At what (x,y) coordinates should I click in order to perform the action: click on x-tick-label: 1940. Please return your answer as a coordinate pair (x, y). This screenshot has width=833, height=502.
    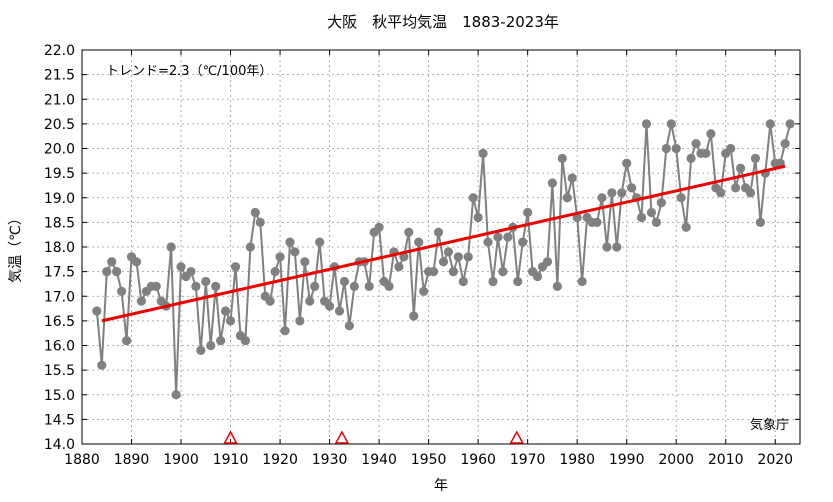
    Looking at the image, I should click on (379, 460).